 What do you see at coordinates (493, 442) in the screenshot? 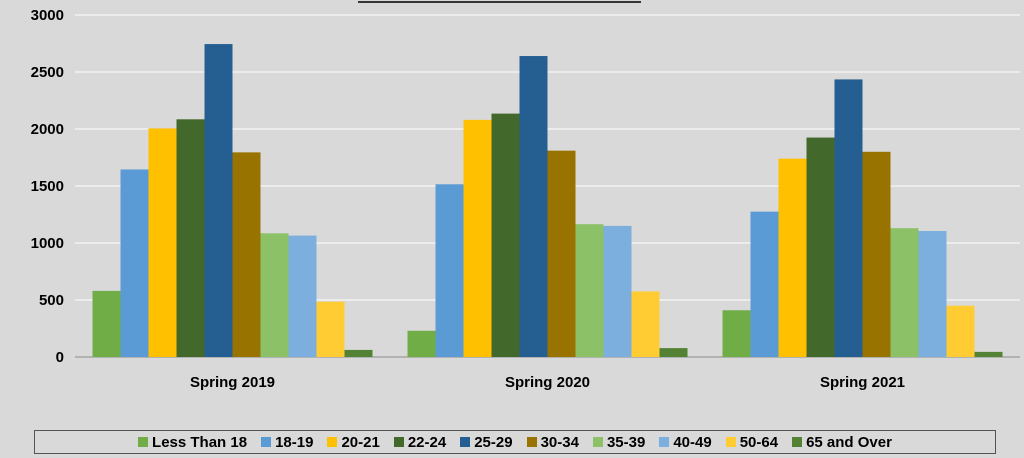
I see `legend-label: 25-29` at bounding box center [493, 442].